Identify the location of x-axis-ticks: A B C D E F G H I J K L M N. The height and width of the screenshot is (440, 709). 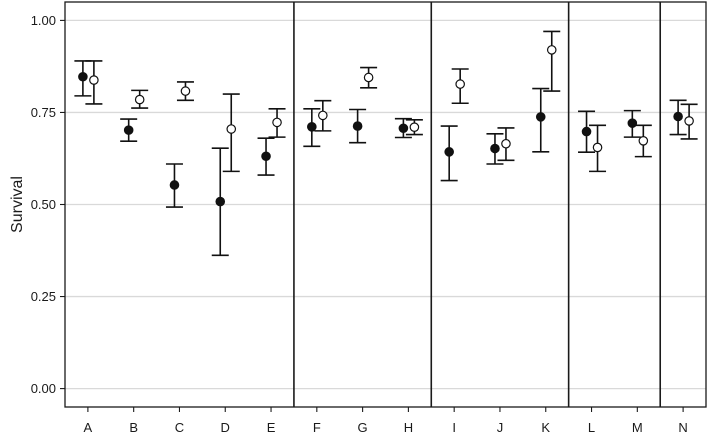
(386, 421).